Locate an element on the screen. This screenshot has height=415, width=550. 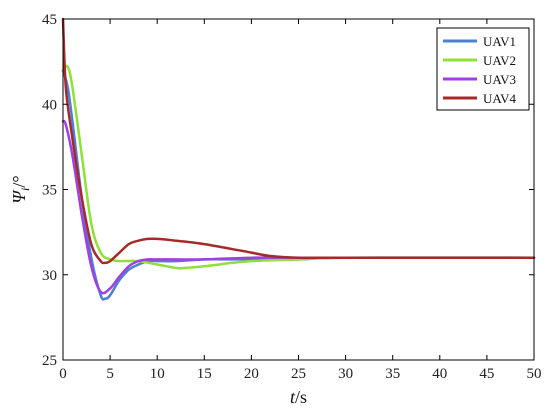
x-tick-label: 30 is located at coordinates (345, 374).